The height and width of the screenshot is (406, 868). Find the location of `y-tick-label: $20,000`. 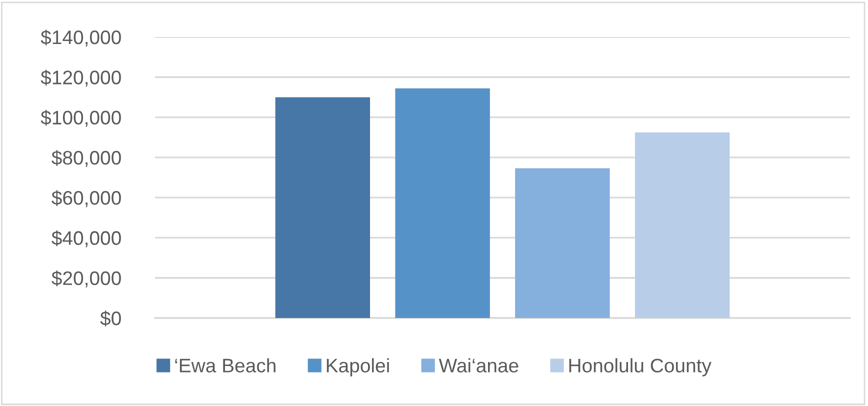

y-tick-label: $20,000 is located at coordinates (86, 279).